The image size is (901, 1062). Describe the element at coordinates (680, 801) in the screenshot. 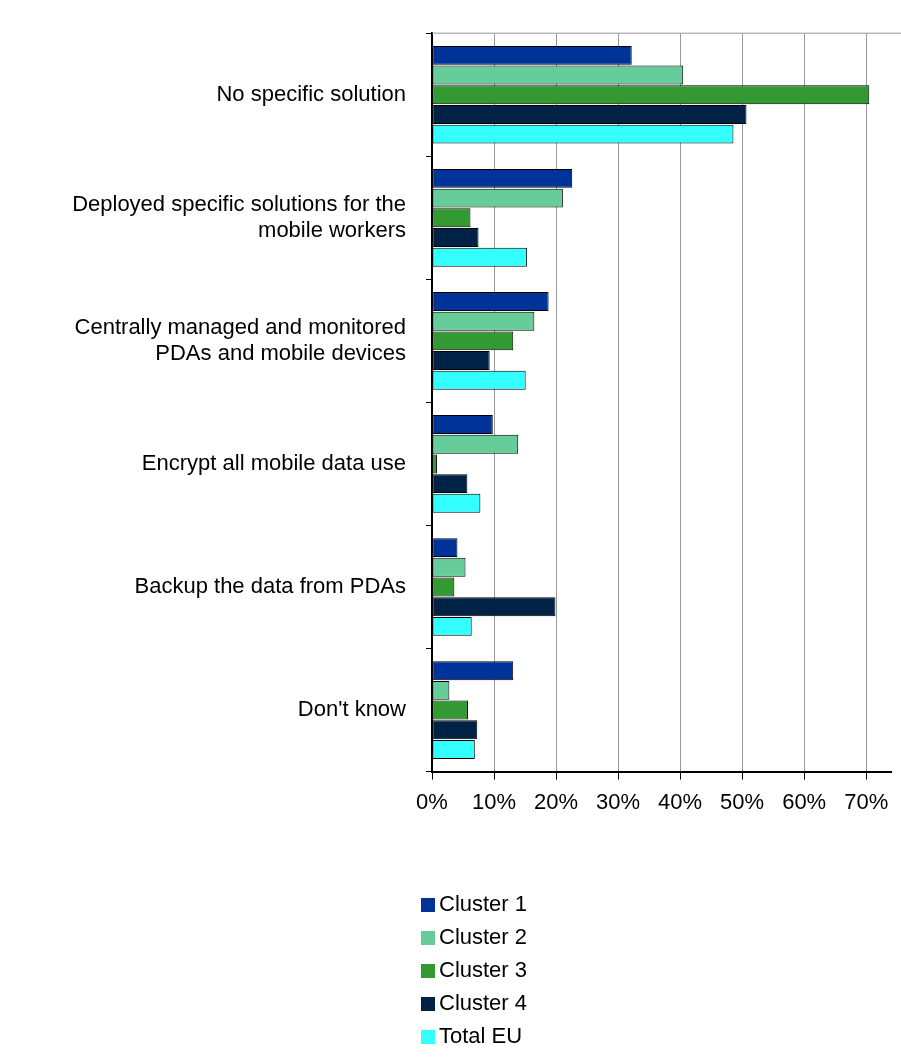

I see `x-tick-label: 40%` at that location.